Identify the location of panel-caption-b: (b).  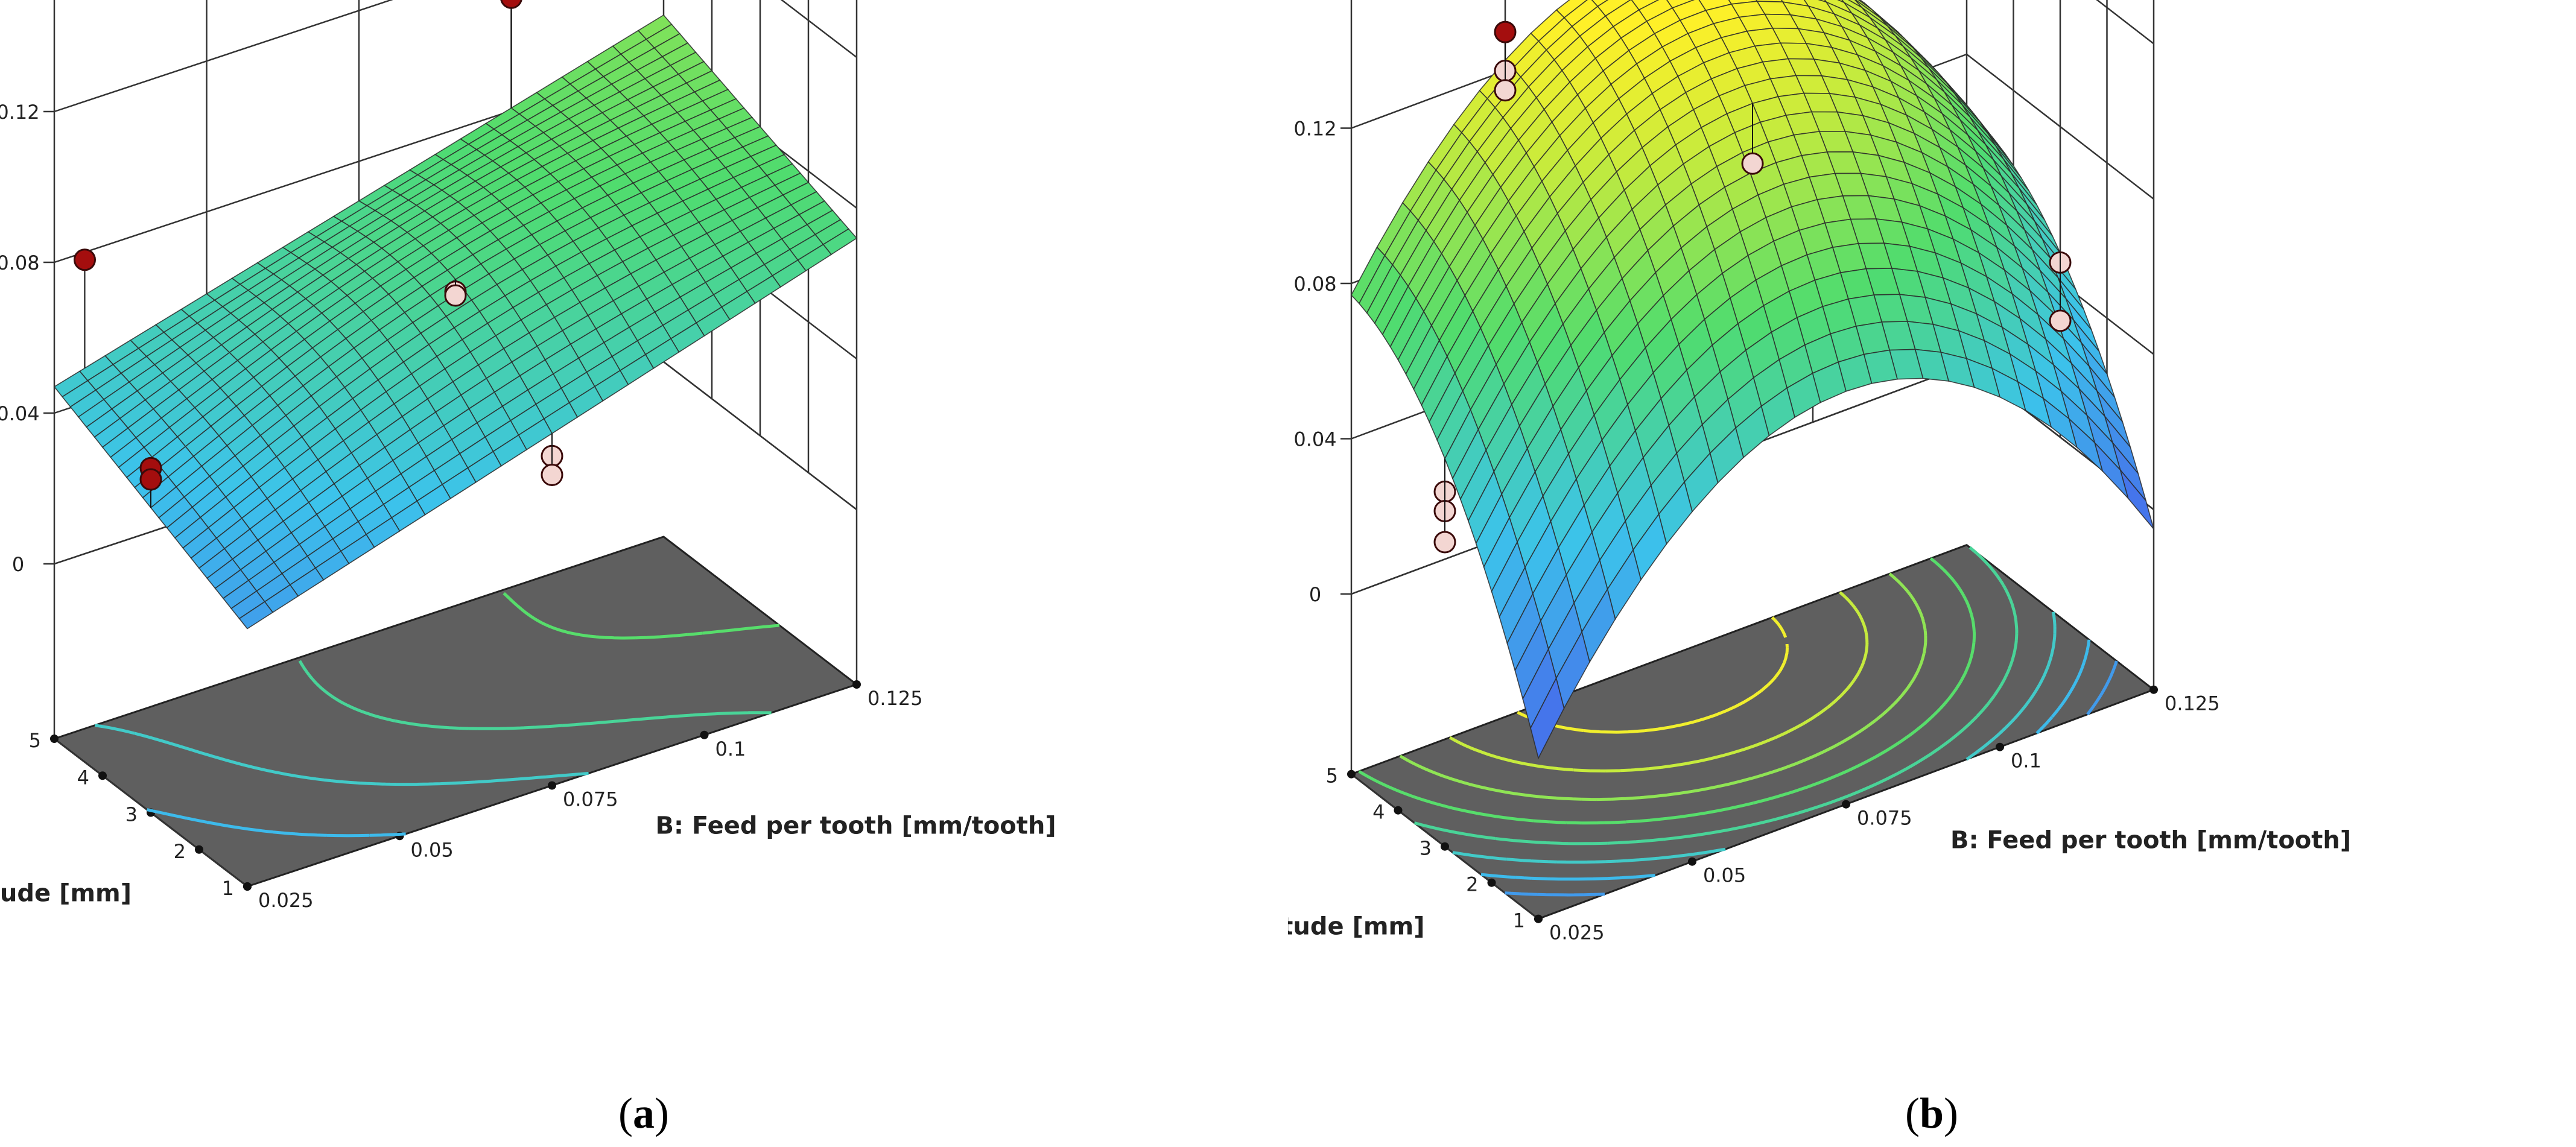
(1931, 1113).